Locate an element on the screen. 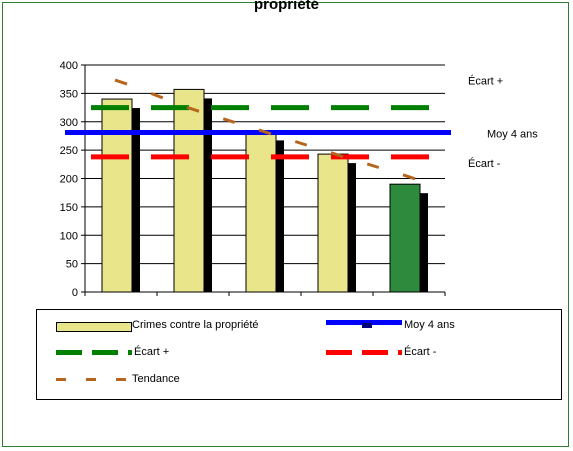  y-tick-label: 200 is located at coordinates (69, 180).